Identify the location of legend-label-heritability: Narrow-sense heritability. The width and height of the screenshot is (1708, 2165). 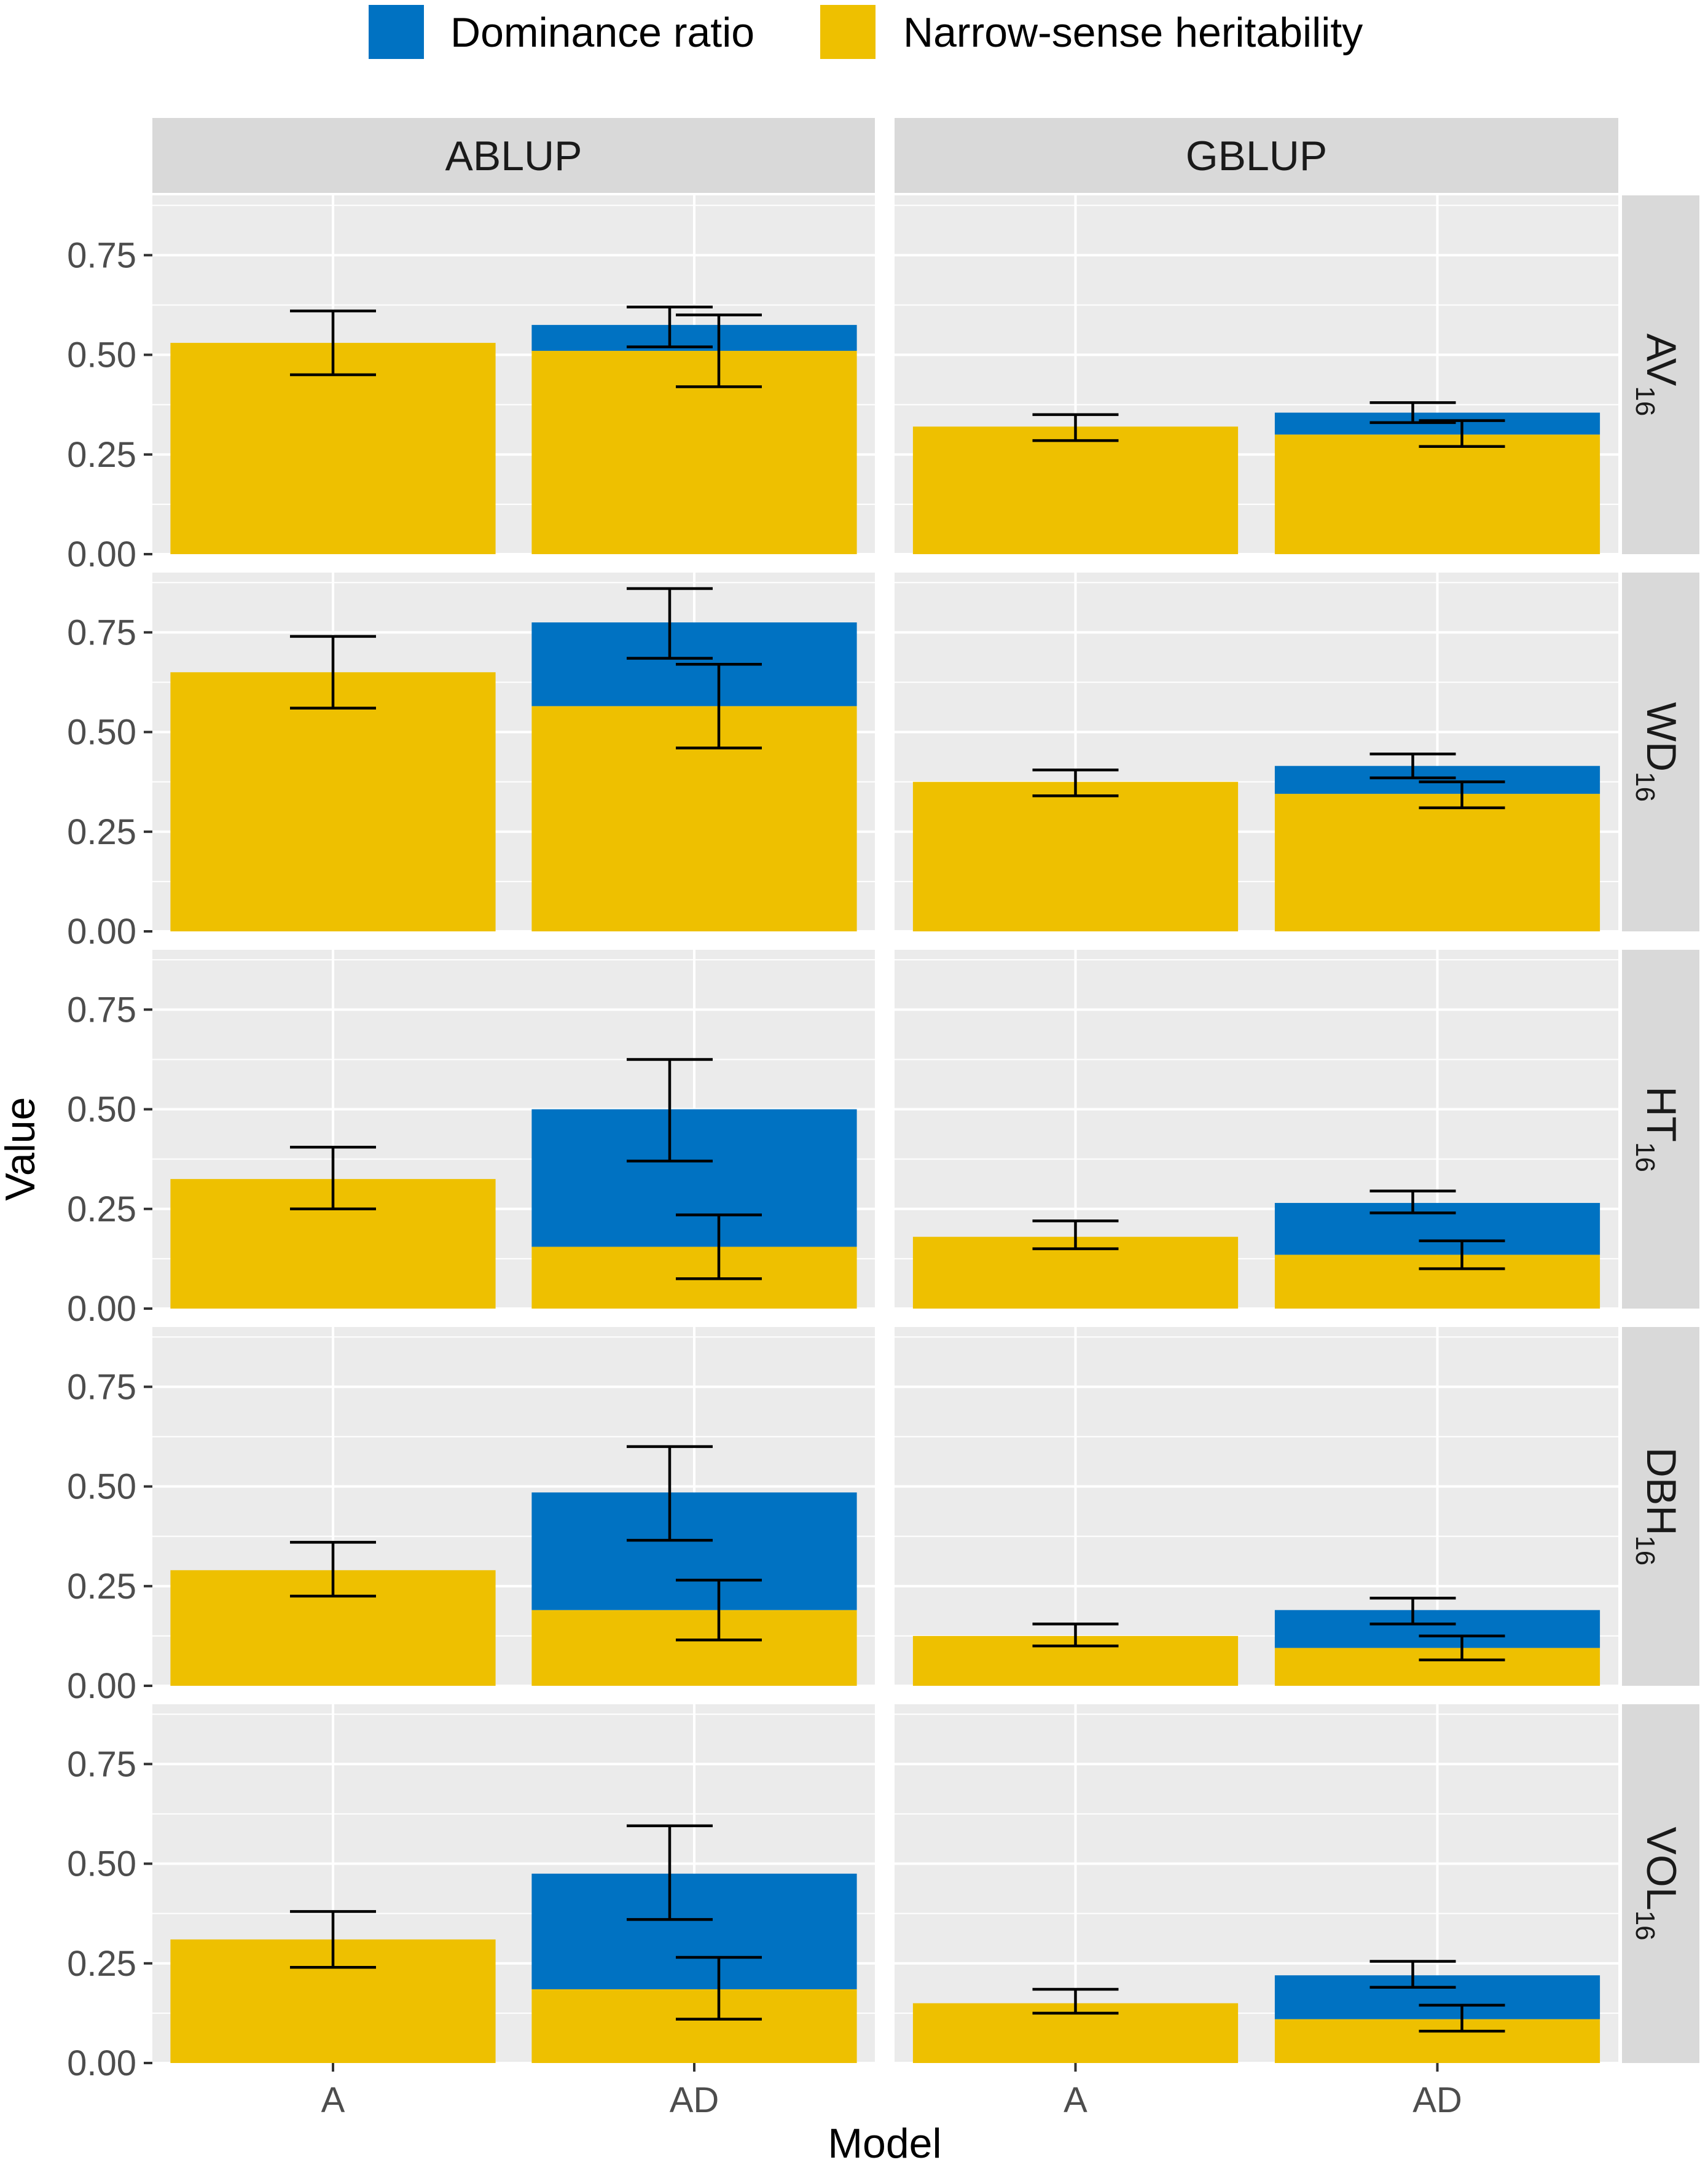
(1133, 32).